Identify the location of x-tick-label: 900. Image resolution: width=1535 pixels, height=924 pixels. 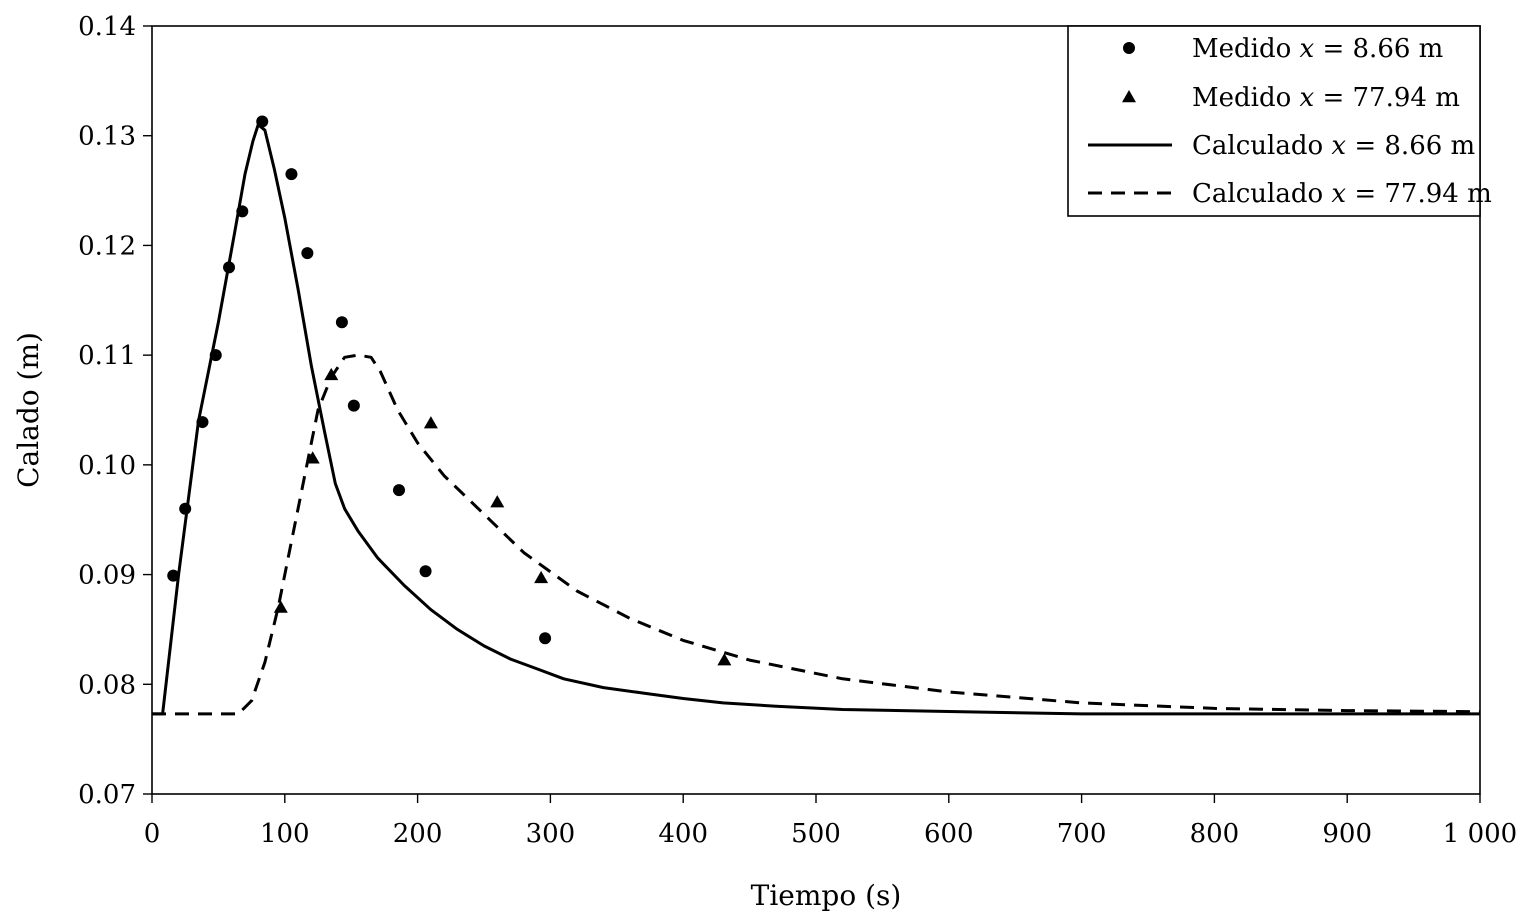
(1347, 834).